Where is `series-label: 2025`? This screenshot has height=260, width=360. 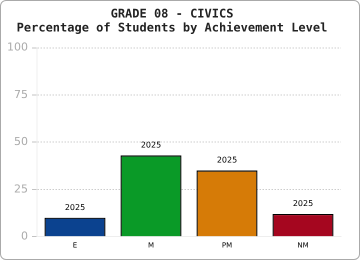 series-label: 2025 is located at coordinates (75, 207).